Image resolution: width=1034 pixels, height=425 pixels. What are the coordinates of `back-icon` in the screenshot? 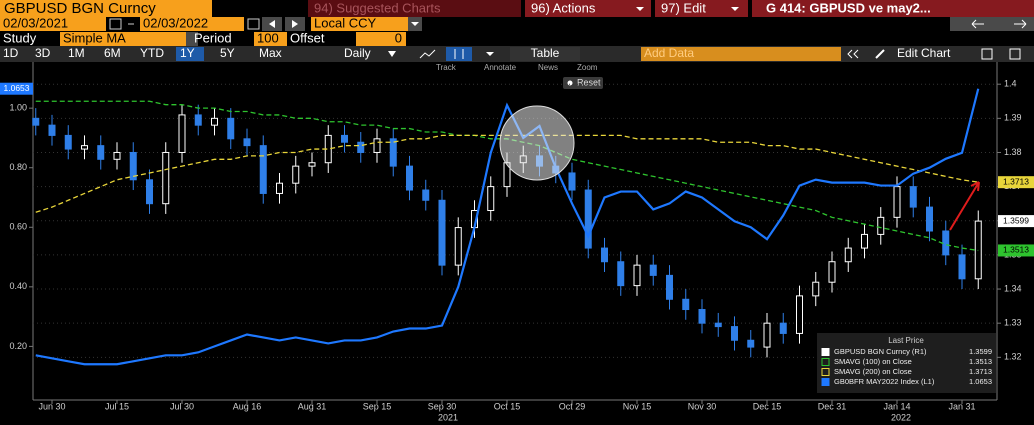 It's located at (977, 24).